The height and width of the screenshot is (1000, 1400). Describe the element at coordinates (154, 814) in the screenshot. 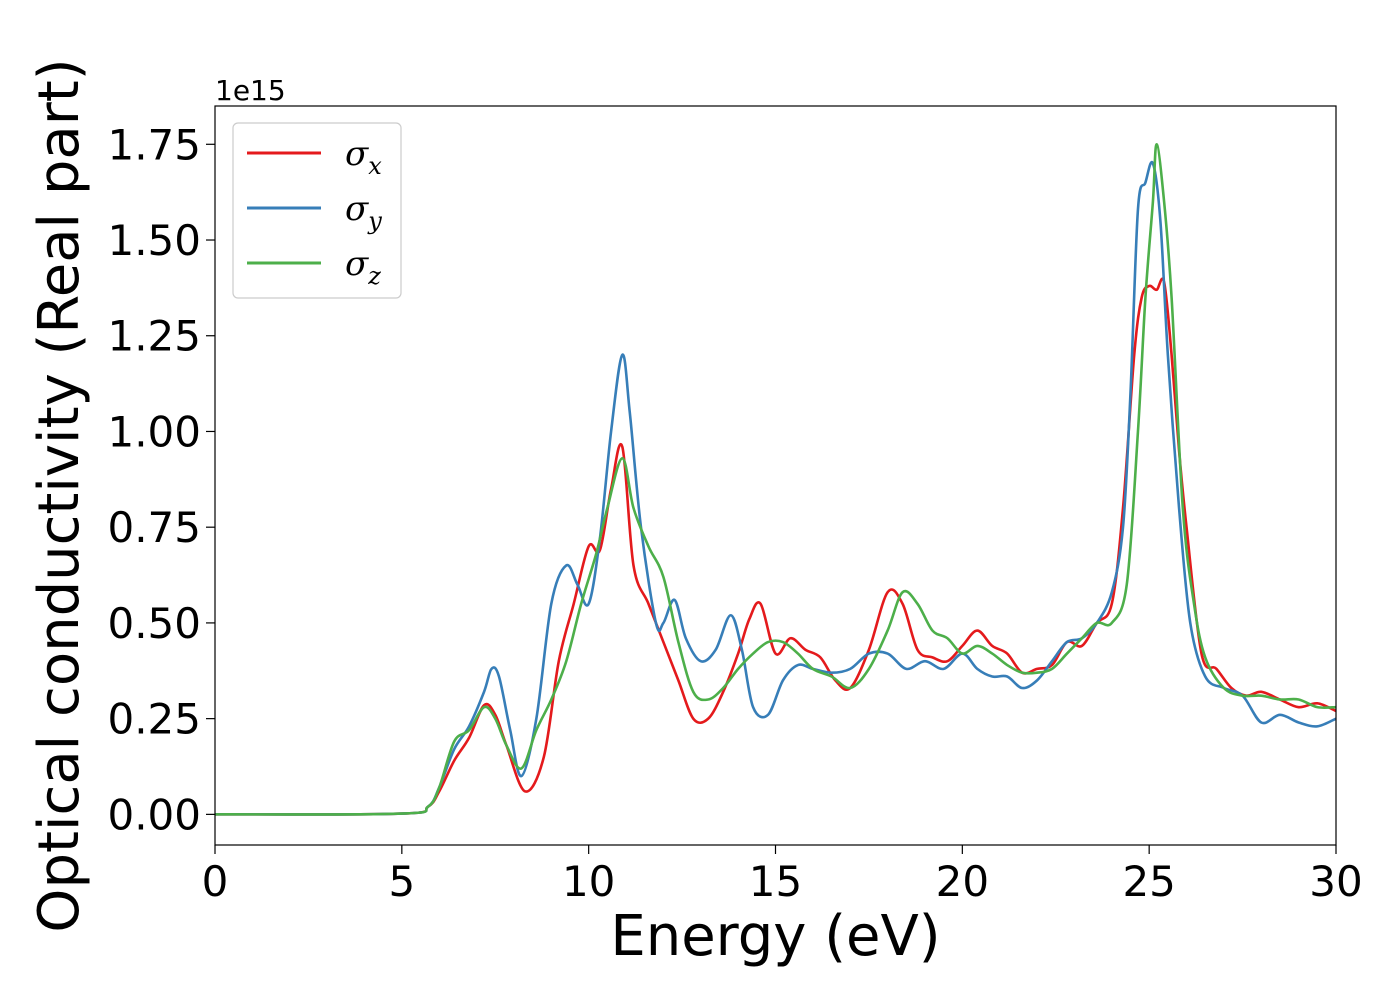

I see `y-tick-label: 0.00` at that location.